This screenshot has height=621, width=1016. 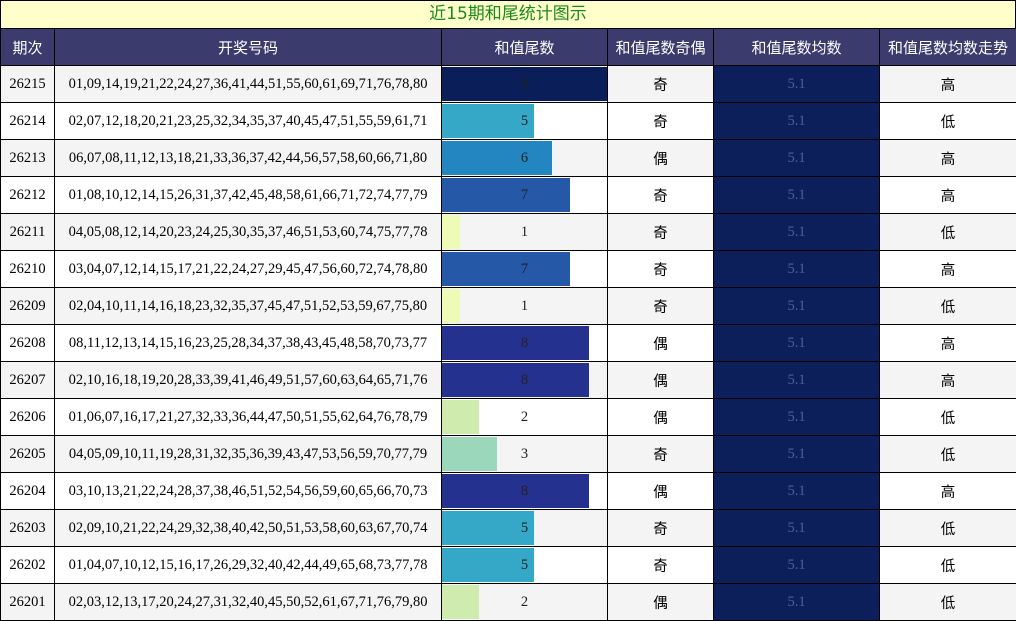 I want to click on tail-value: 3, so click(x=524, y=453).